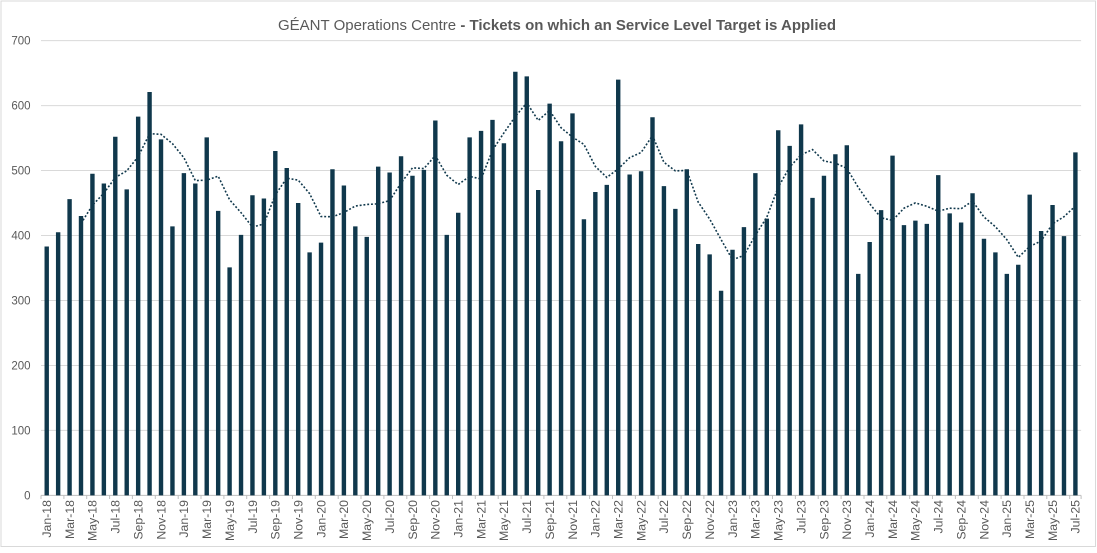 The width and height of the screenshot is (1097, 553). Describe the element at coordinates (710, 520) in the screenshot. I see `svg-text: Nov-22` at that location.